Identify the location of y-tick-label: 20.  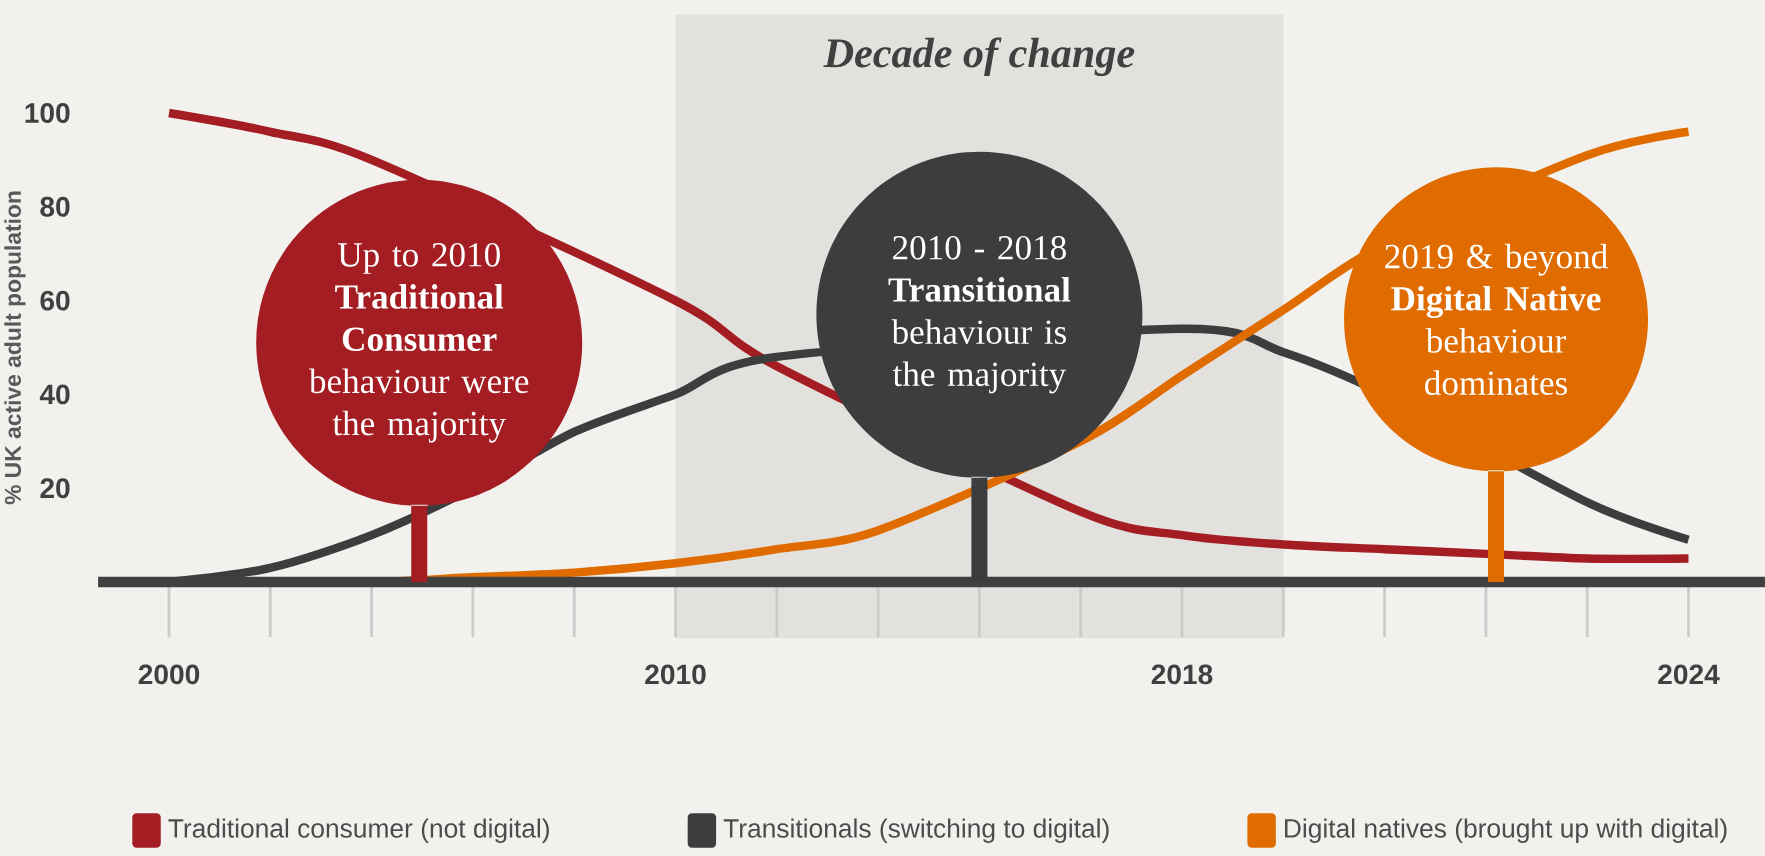
(55, 488).